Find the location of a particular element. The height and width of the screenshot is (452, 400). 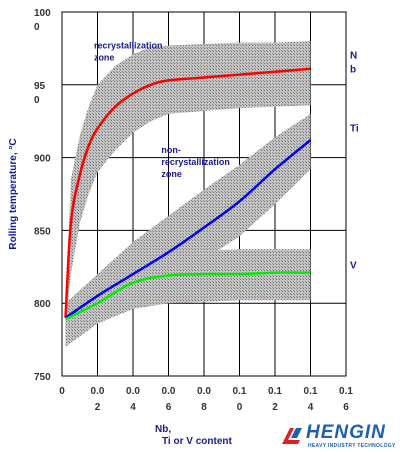

y-tick-label: 850 is located at coordinates (42, 231).